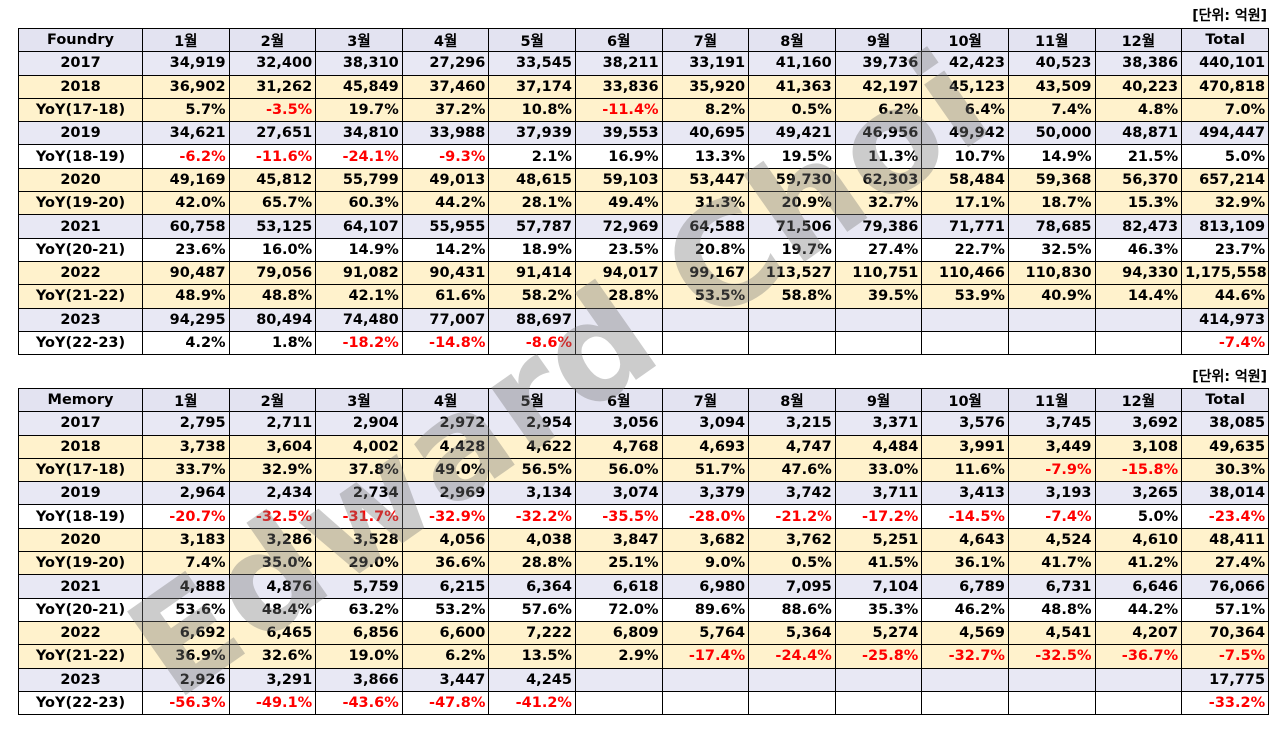 Image resolution: width=1280 pixels, height=730 pixels. Describe the element at coordinates (272, 656) in the screenshot. I see `value-cell: 32.6%` at that location.